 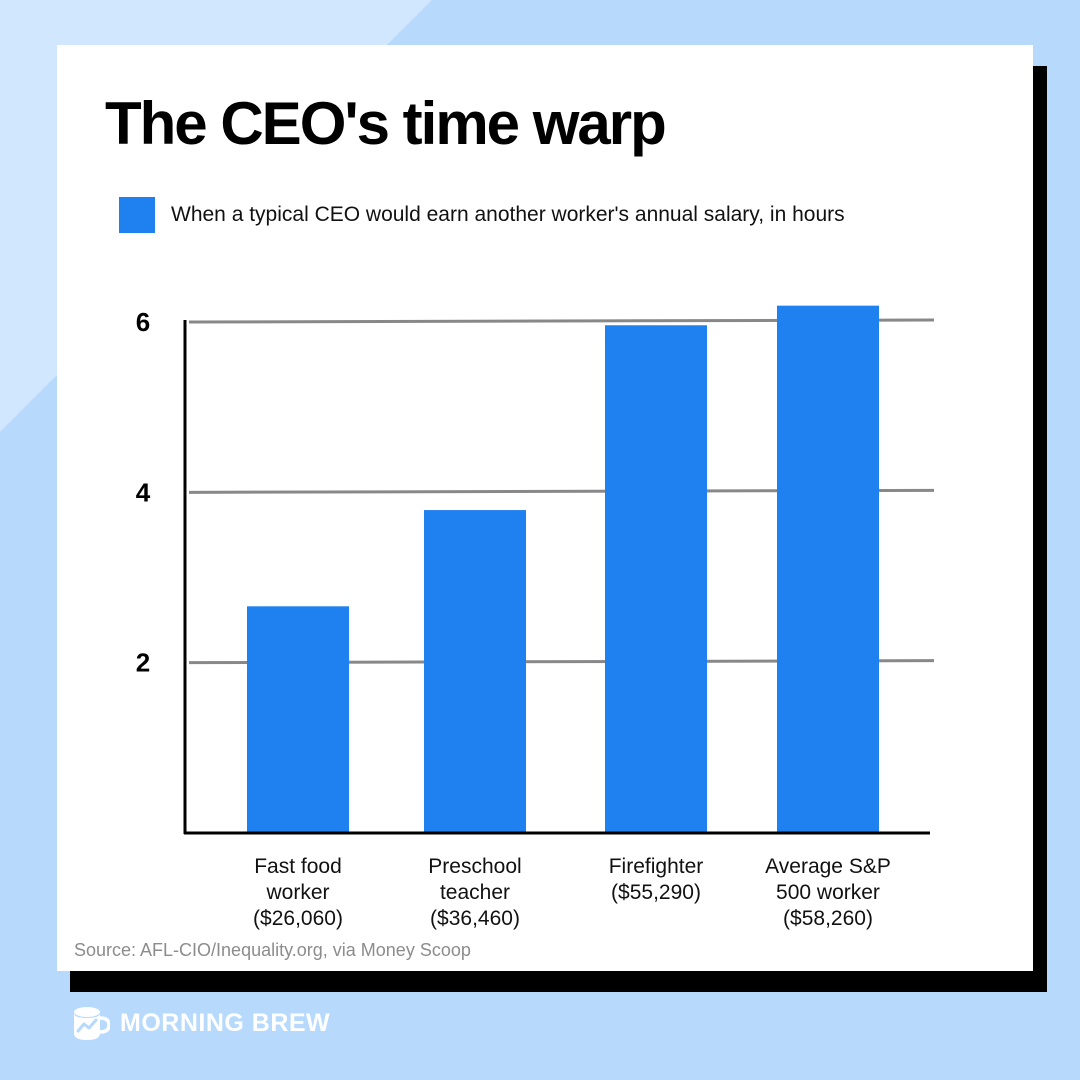 What do you see at coordinates (143, 322) in the screenshot?
I see `y-tick-label: 6` at bounding box center [143, 322].